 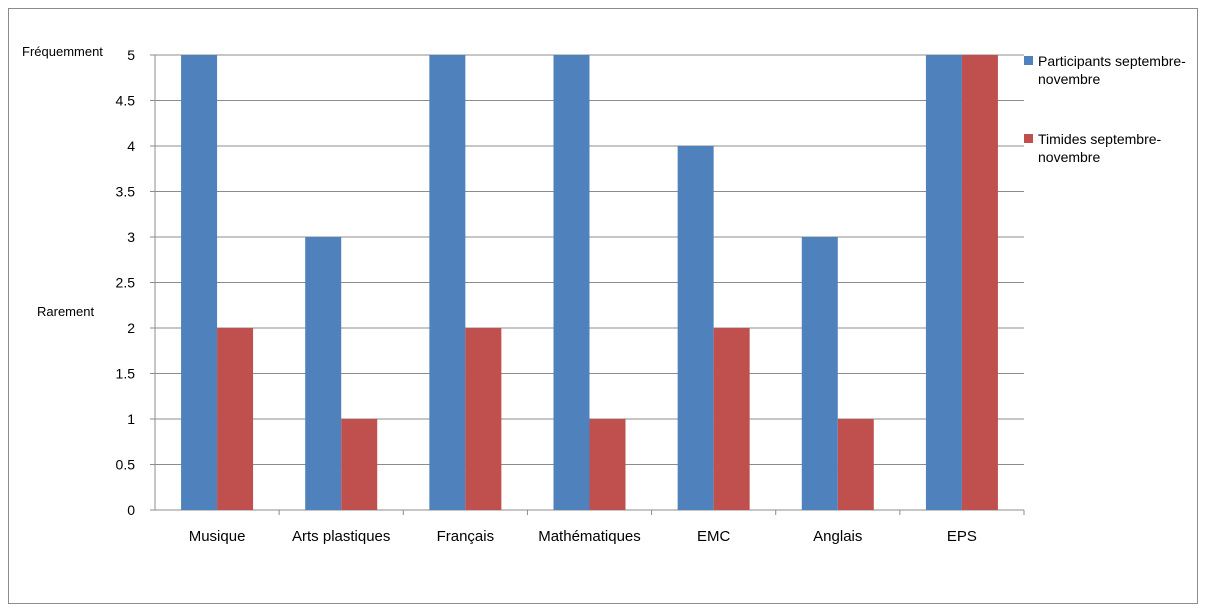 I want to click on y-tick-label: 3, so click(x=131, y=237).